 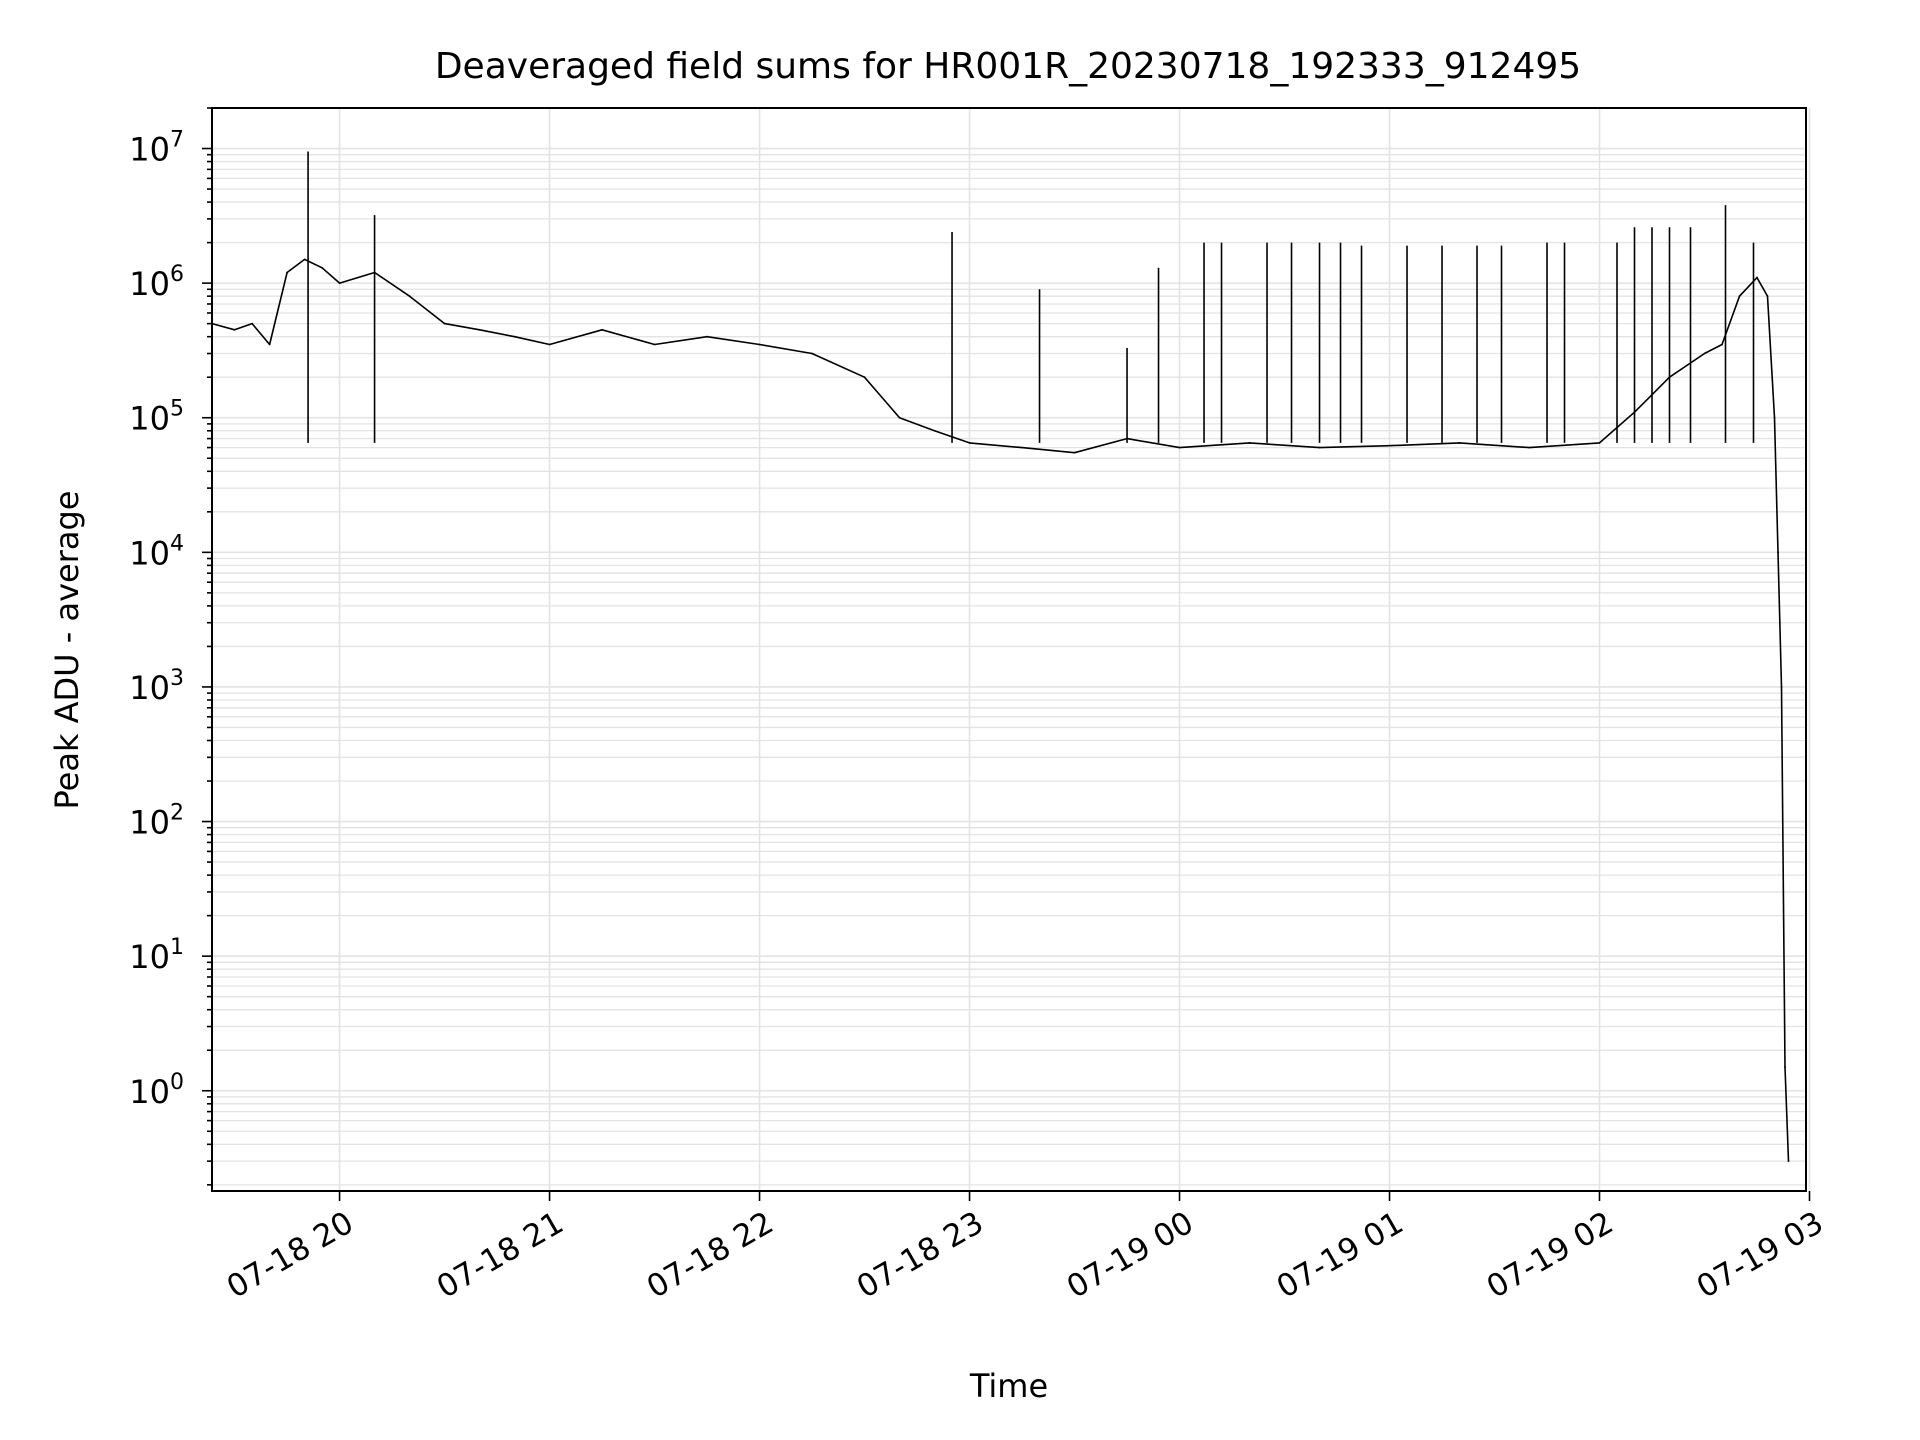 What do you see at coordinates (177, 274) in the screenshot?
I see `y-tick-exponent: 6` at bounding box center [177, 274].